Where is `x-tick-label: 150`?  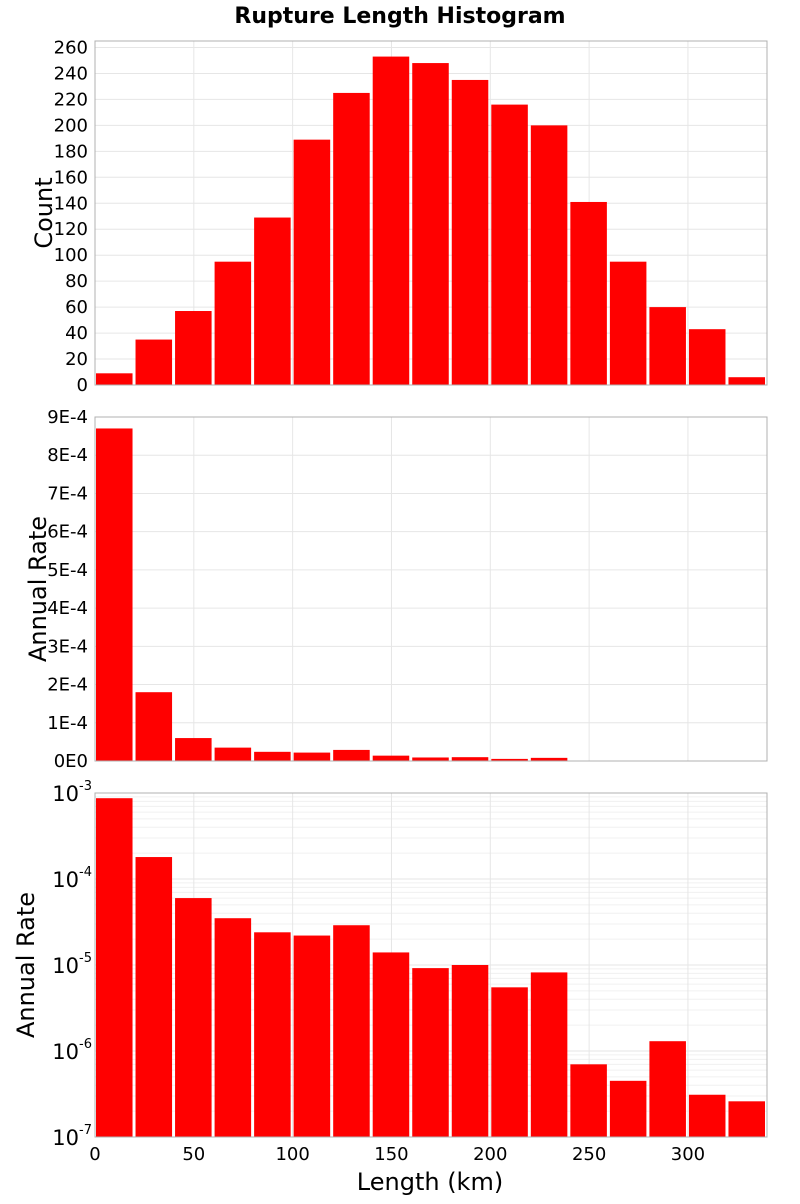
x-tick-label: 150 is located at coordinates (391, 1154).